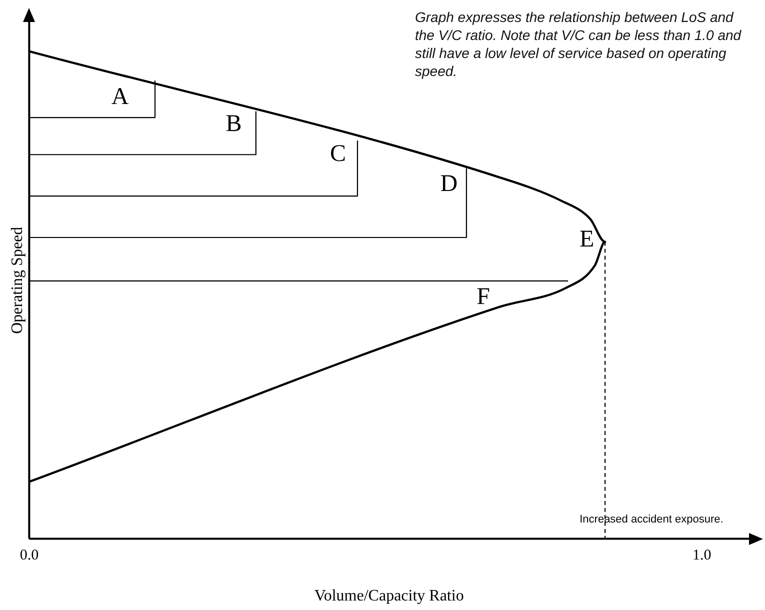 The width and height of the screenshot is (765, 610). I want to click on annotation: C, so click(338, 153).